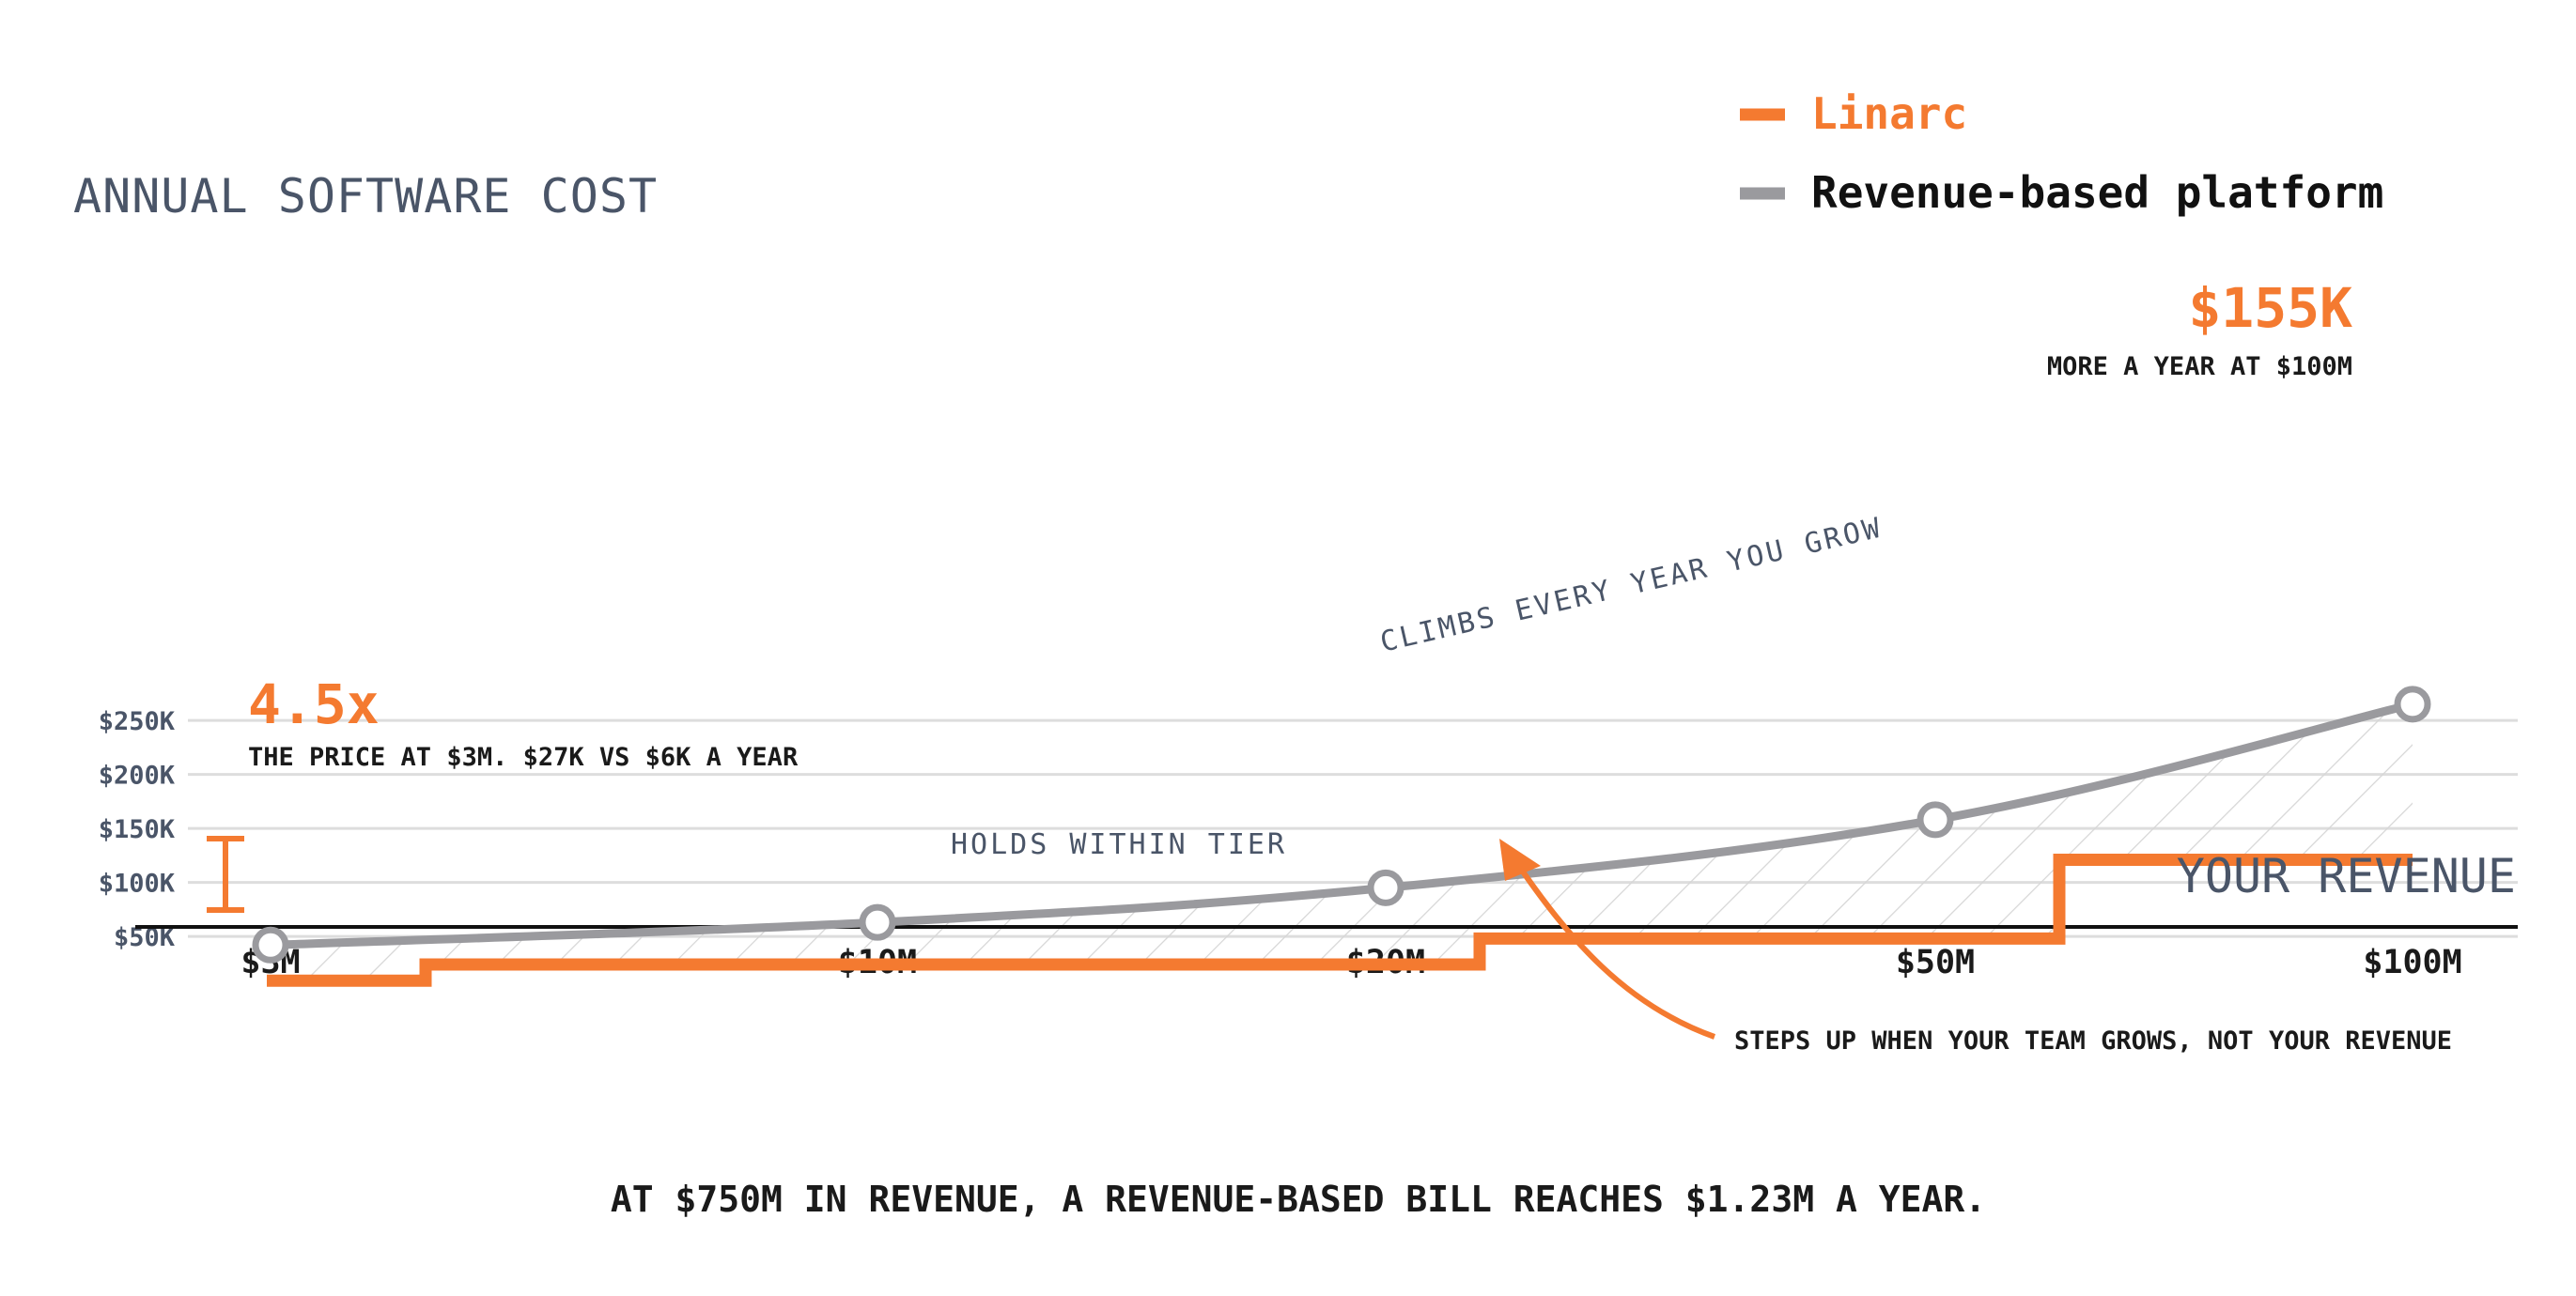 The image size is (2576, 1296). What do you see at coordinates (2062, 153) in the screenshot?
I see `legend: Linarc Revenue-based platform` at bounding box center [2062, 153].